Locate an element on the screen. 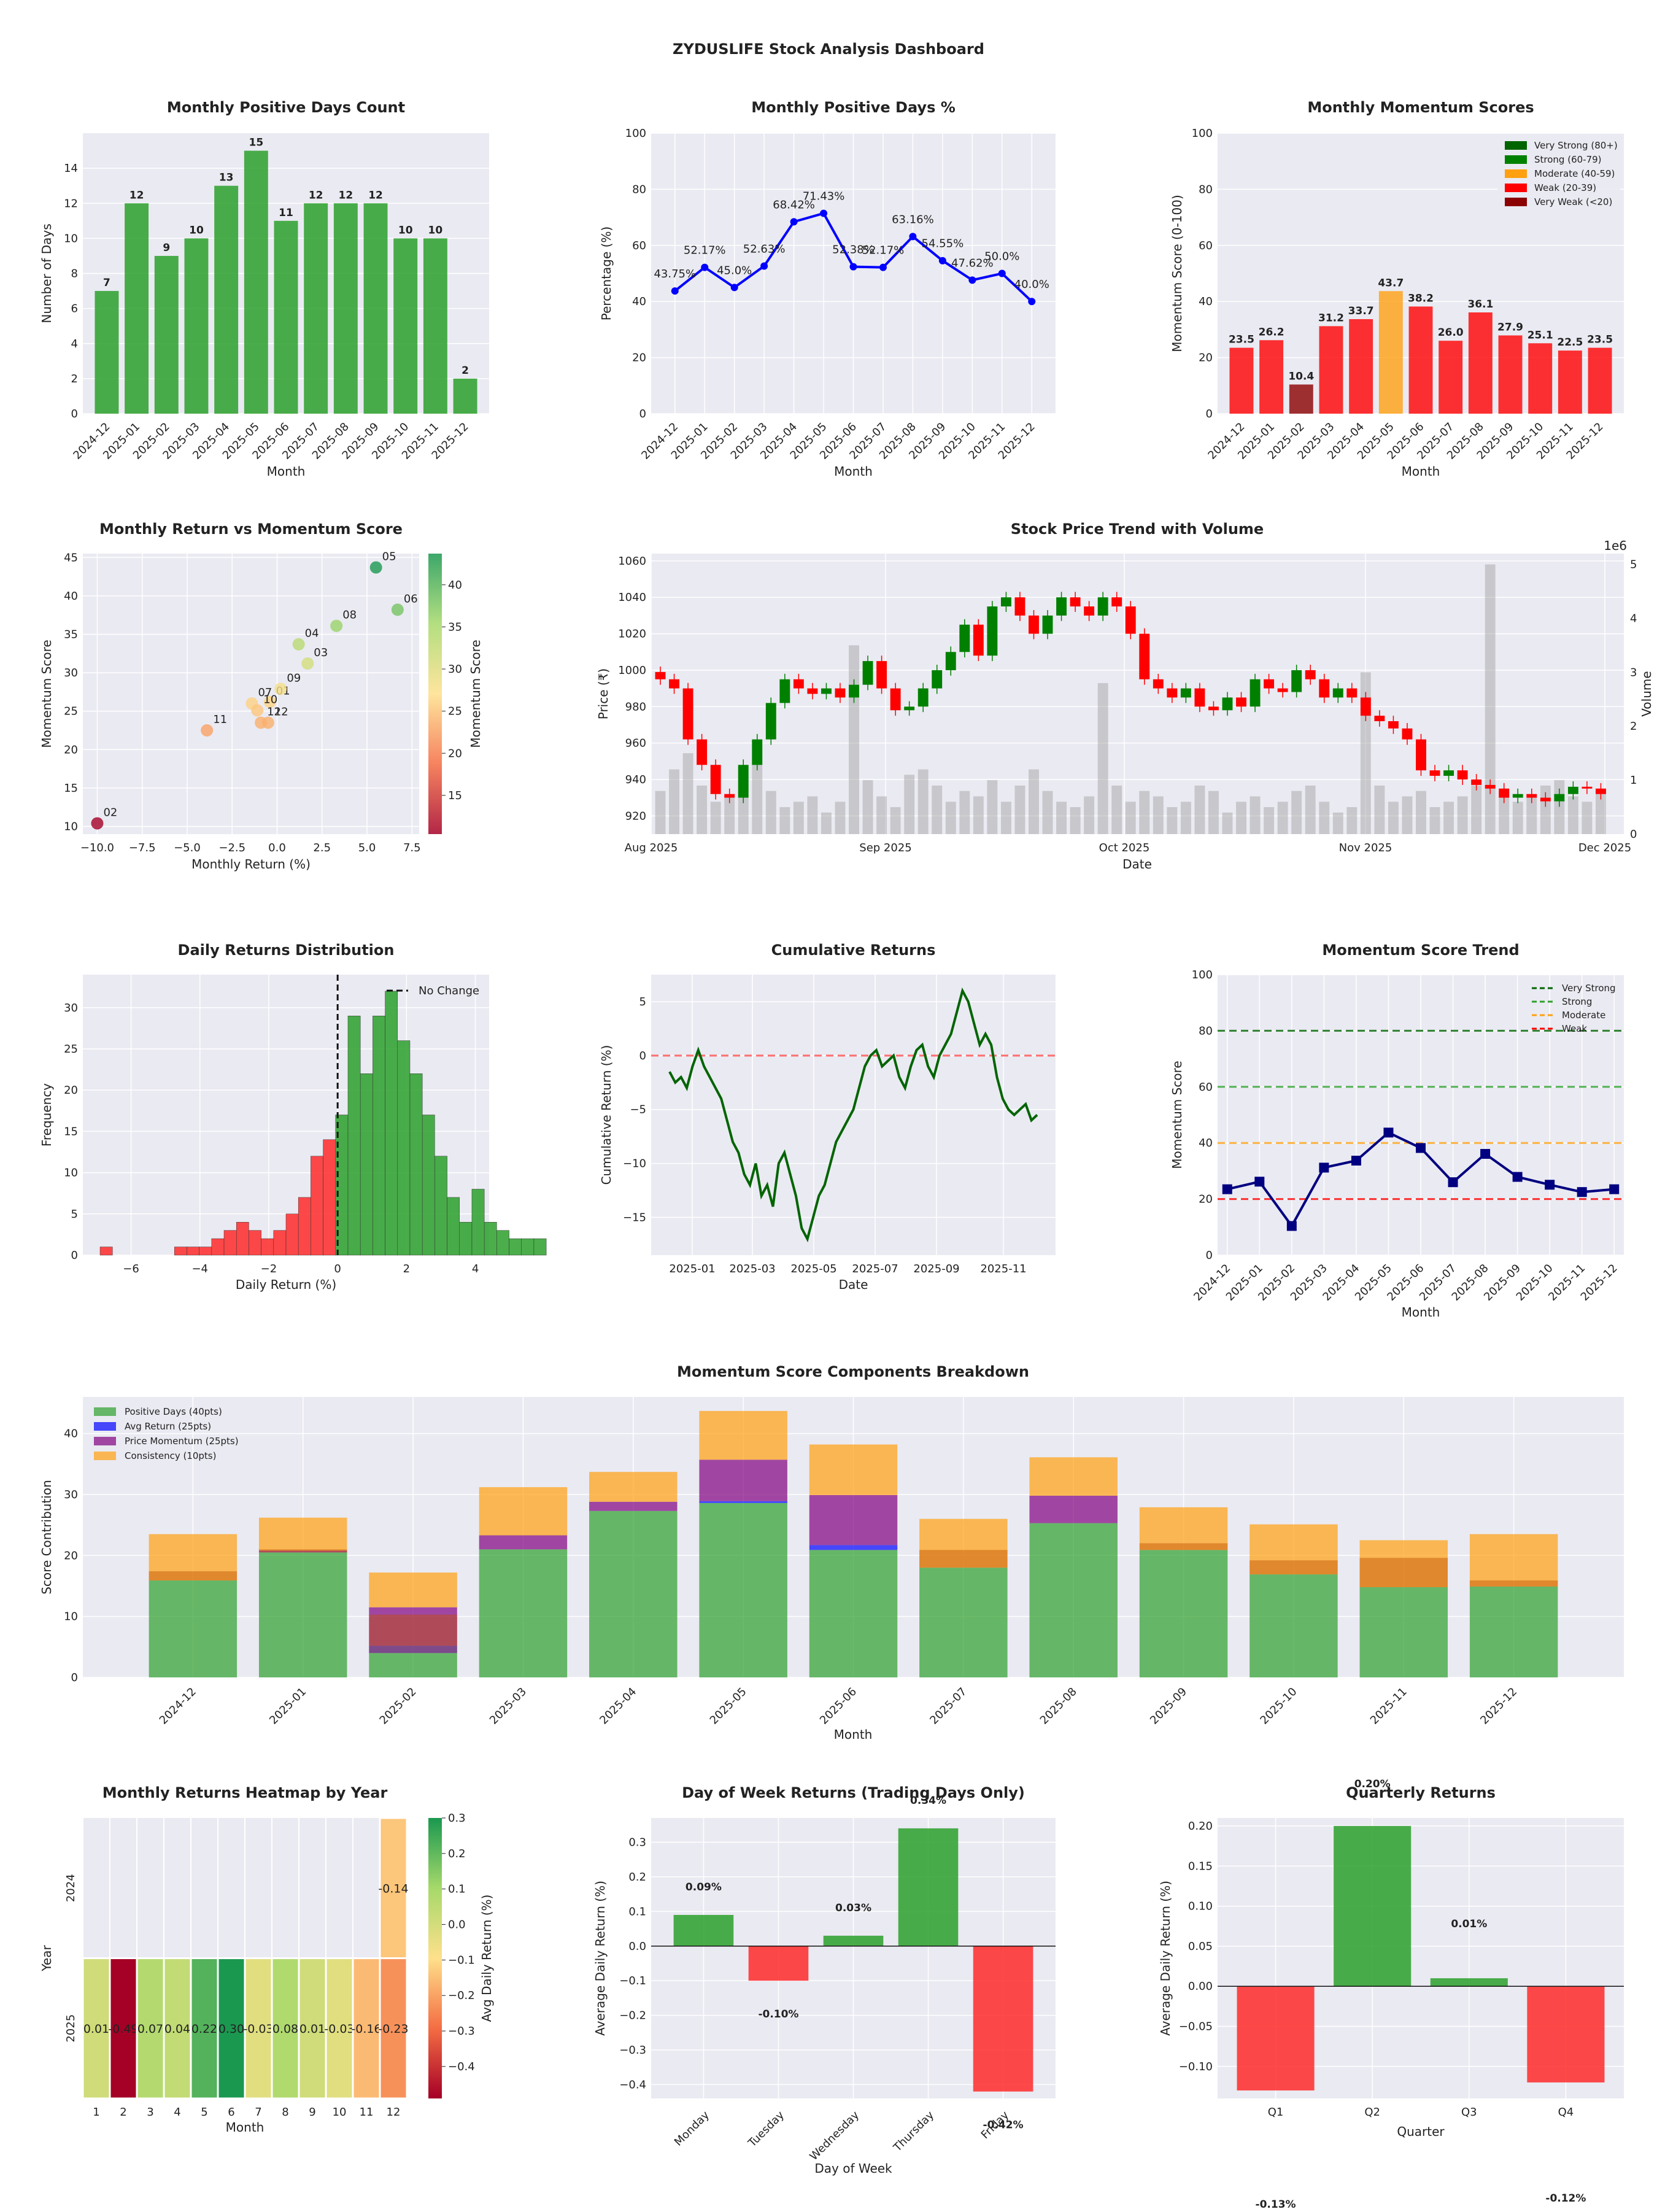  heat-xtick-label: 8 is located at coordinates (285, 2112).